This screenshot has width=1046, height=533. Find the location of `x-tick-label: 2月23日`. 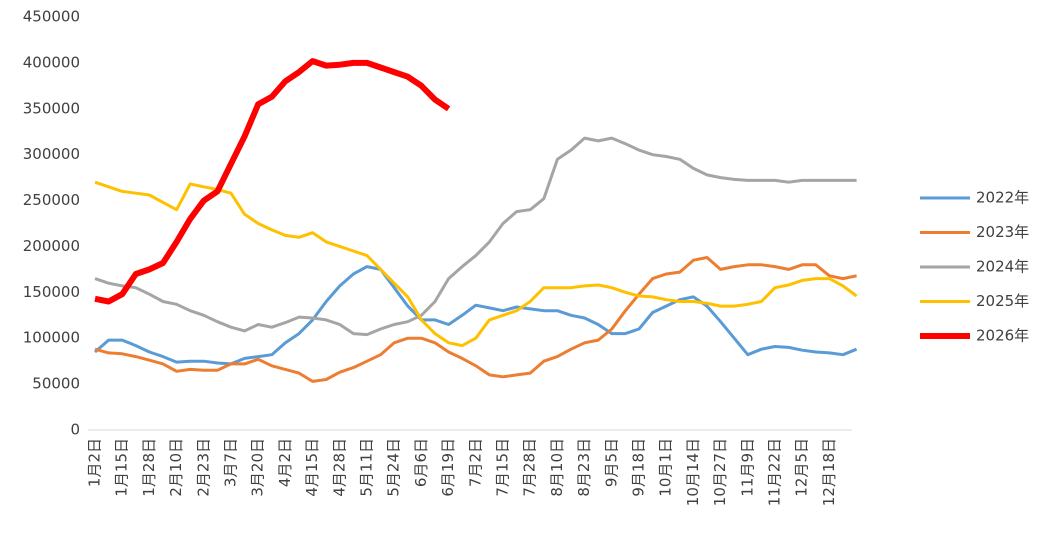

x-tick-label: 2月23日 is located at coordinates (203, 467).